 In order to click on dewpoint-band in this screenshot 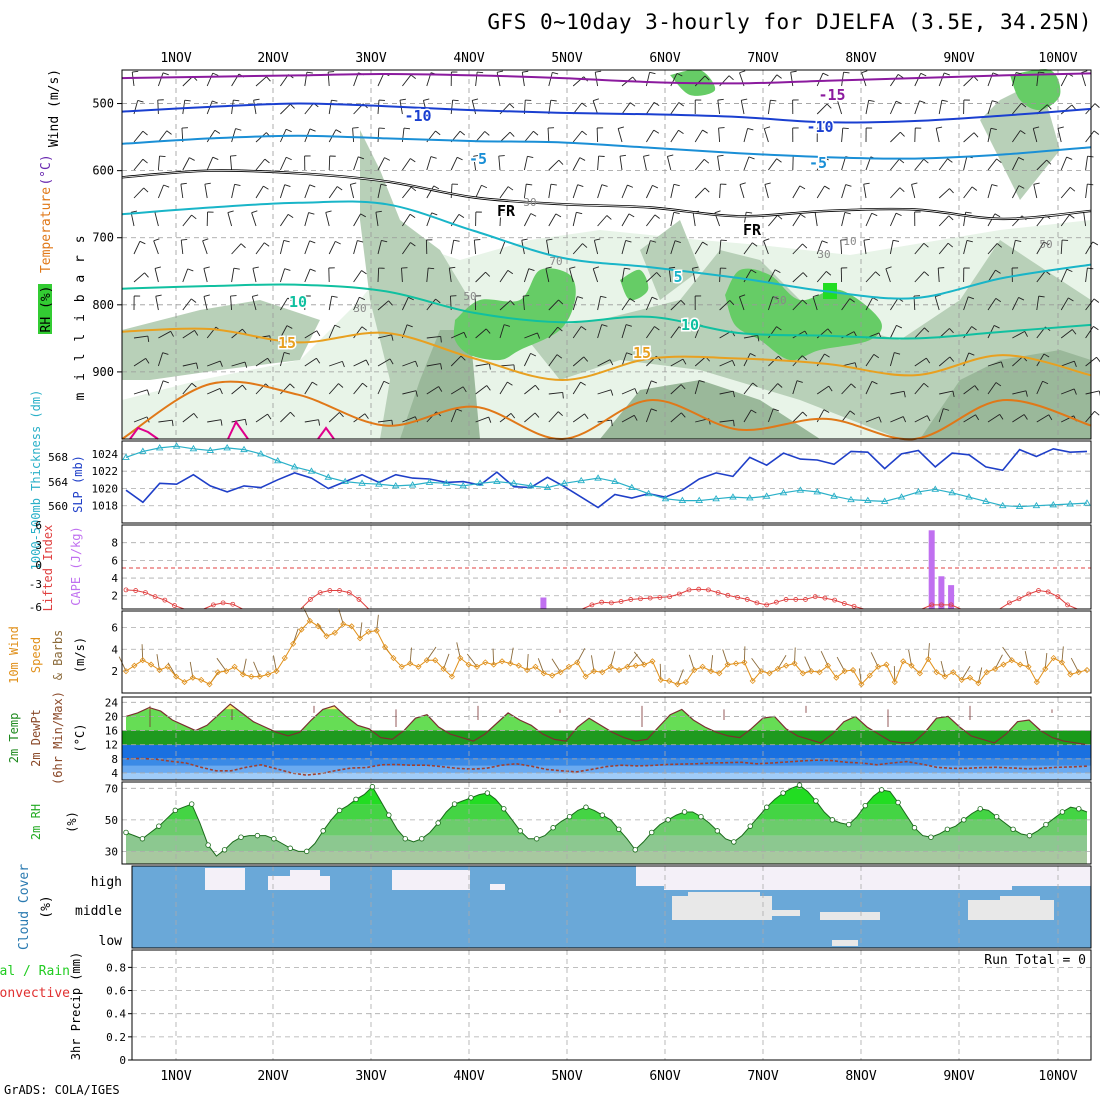, I will do `click(606, 751)`.